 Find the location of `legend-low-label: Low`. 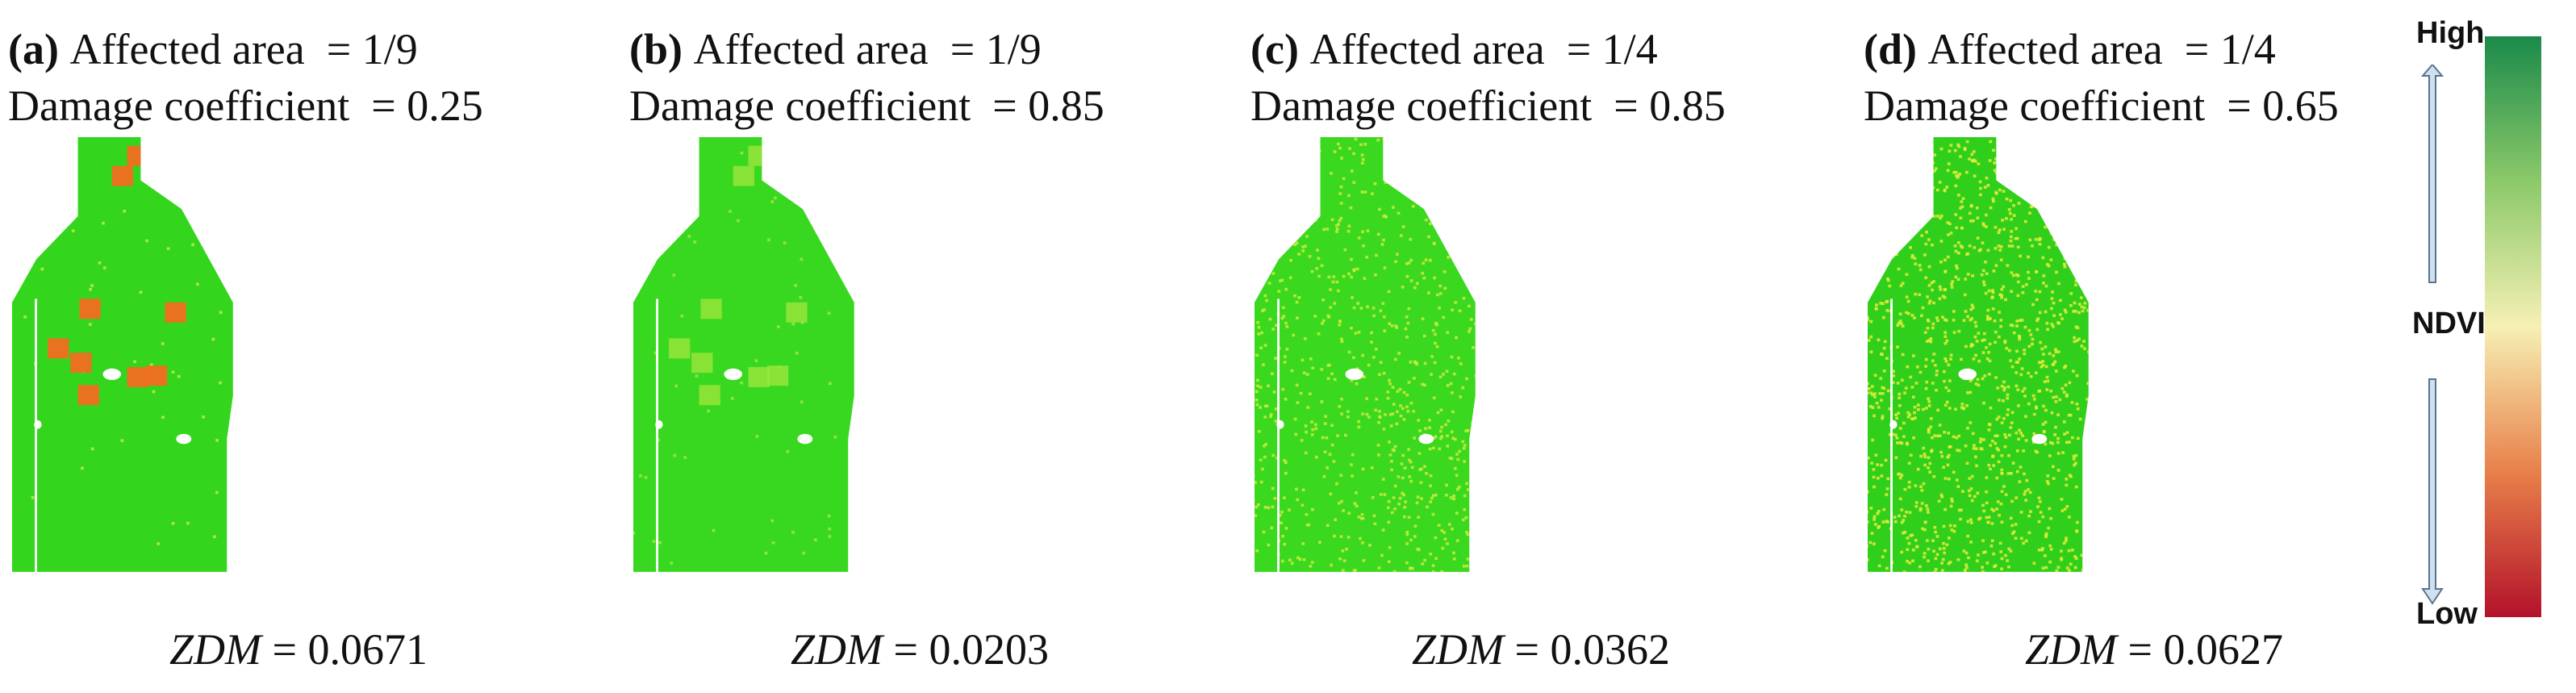

legend-low-label: Low is located at coordinates (2447, 614).